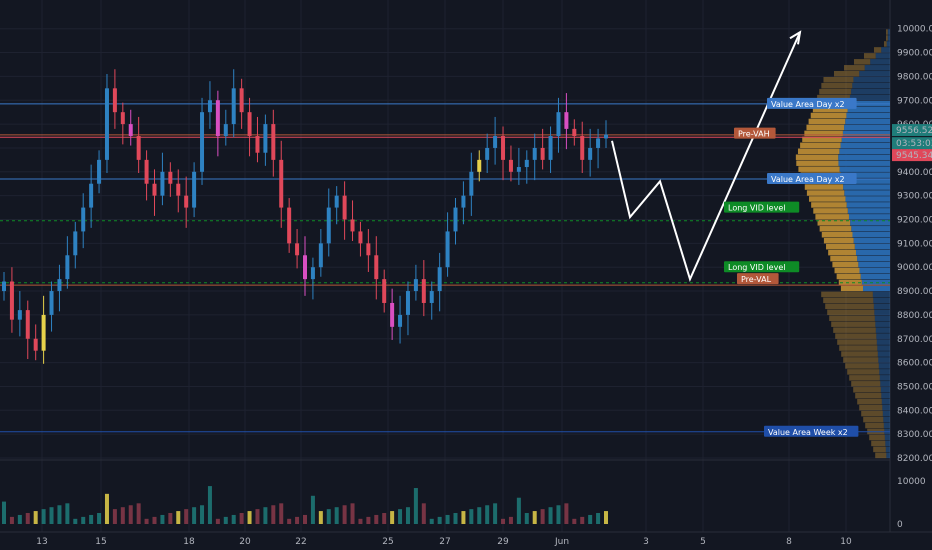  I want to click on time-tick-label: 27, so click(444, 542).